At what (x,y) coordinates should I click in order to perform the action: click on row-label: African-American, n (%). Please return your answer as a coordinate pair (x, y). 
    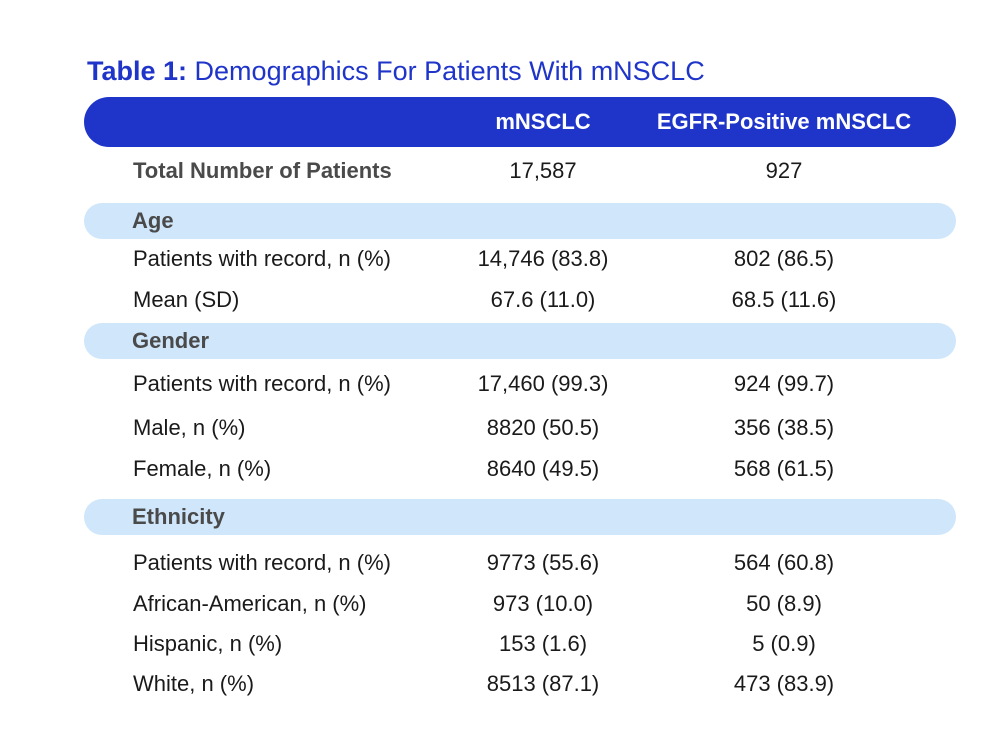
    Looking at the image, I should click on (250, 603).